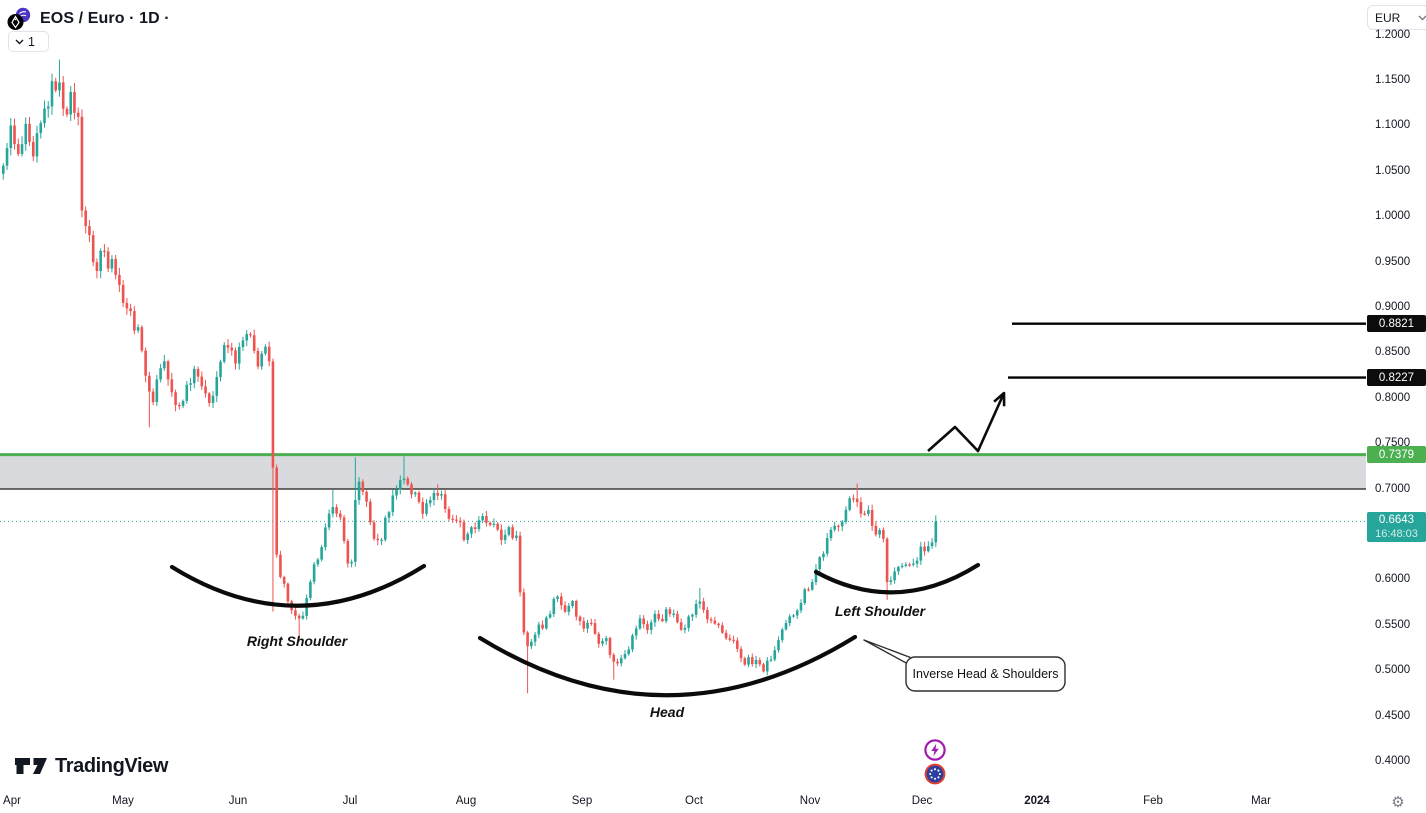 The width and height of the screenshot is (1426, 813). Describe the element at coordinates (350, 801) in the screenshot. I see `time-tick-label-jul: Jul` at that location.